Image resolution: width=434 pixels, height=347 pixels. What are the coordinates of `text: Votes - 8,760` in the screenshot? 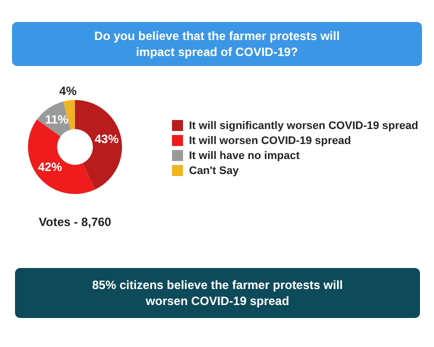 It's located at (75, 222).